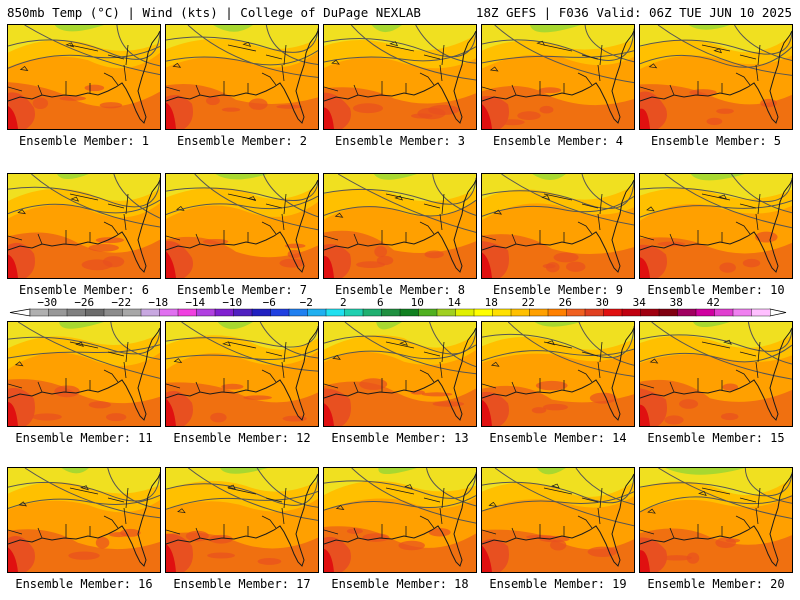 The width and height of the screenshot is (800, 600). What do you see at coordinates (716, 438) in the screenshot?
I see `ensemble-member-label: Ensemble Member: 15` at bounding box center [716, 438].